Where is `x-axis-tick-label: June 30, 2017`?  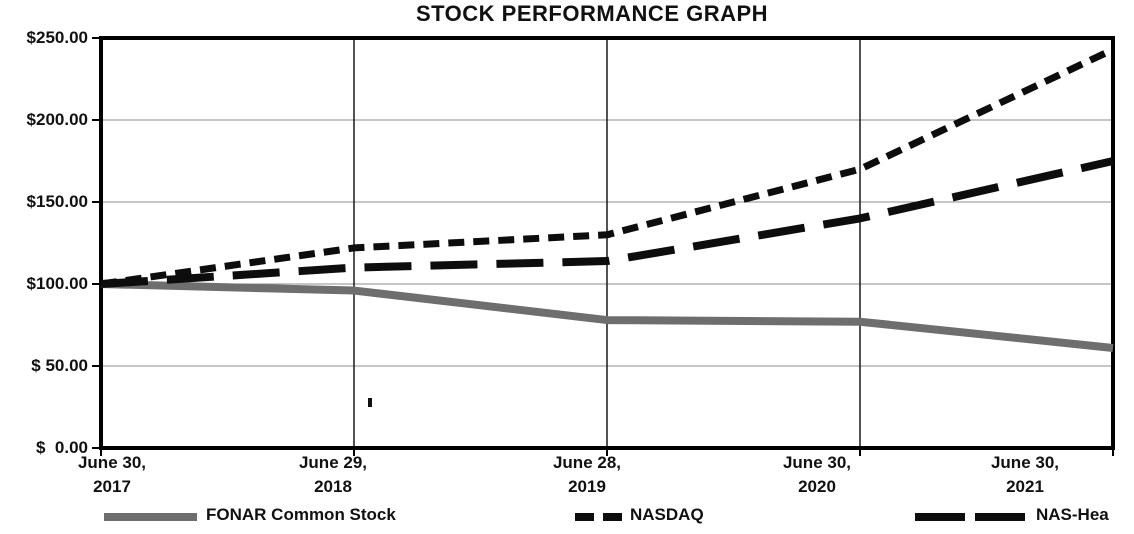
x-axis-tick-label: June 30, 2017 is located at coordinates (112, 475).